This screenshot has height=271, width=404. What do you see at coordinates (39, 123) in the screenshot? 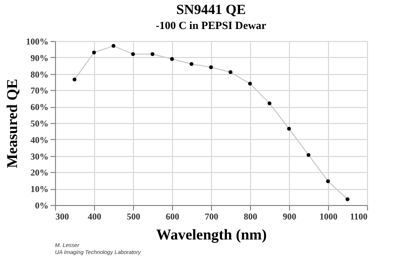
I see `y-tick-label: 50%` at bounding box center [39, 123].